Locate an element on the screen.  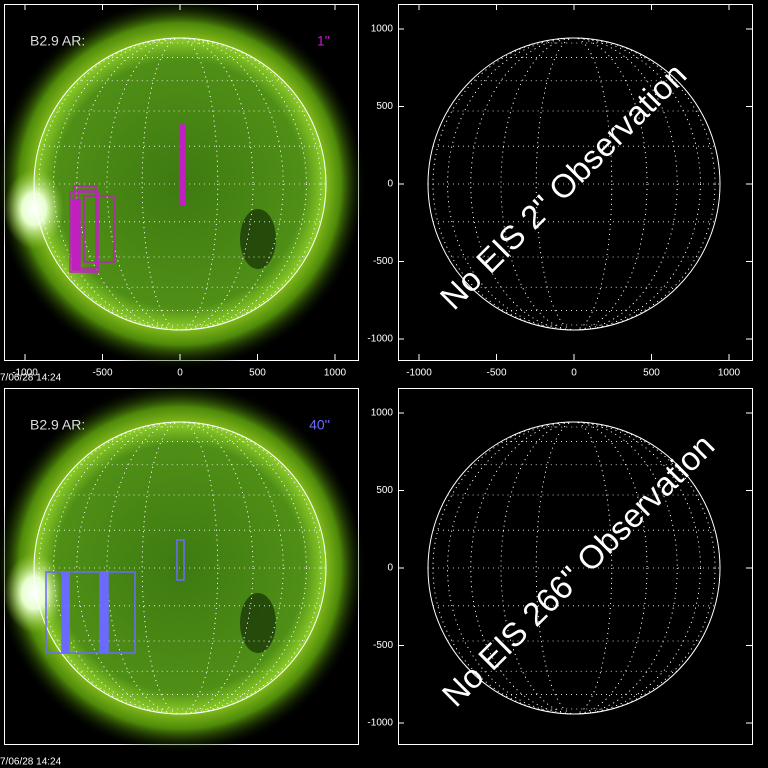
eis-rasters-bottom is located at coordinates (115, 596).